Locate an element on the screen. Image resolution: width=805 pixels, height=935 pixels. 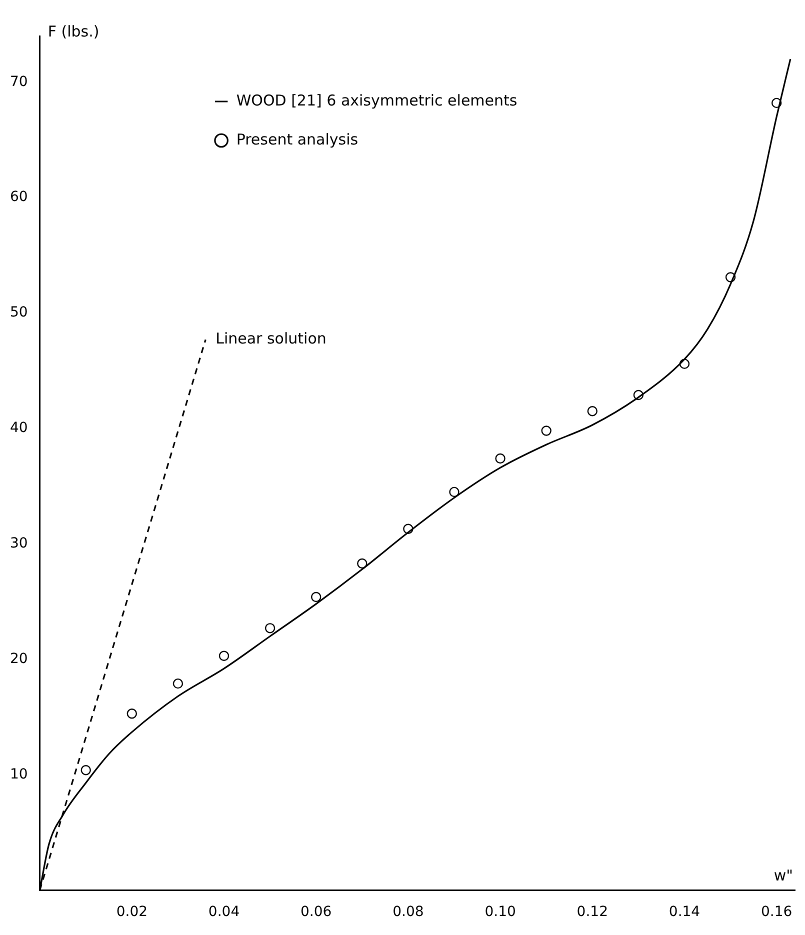
x-tick-label: 0.08 is located at coordinates (408, 912).